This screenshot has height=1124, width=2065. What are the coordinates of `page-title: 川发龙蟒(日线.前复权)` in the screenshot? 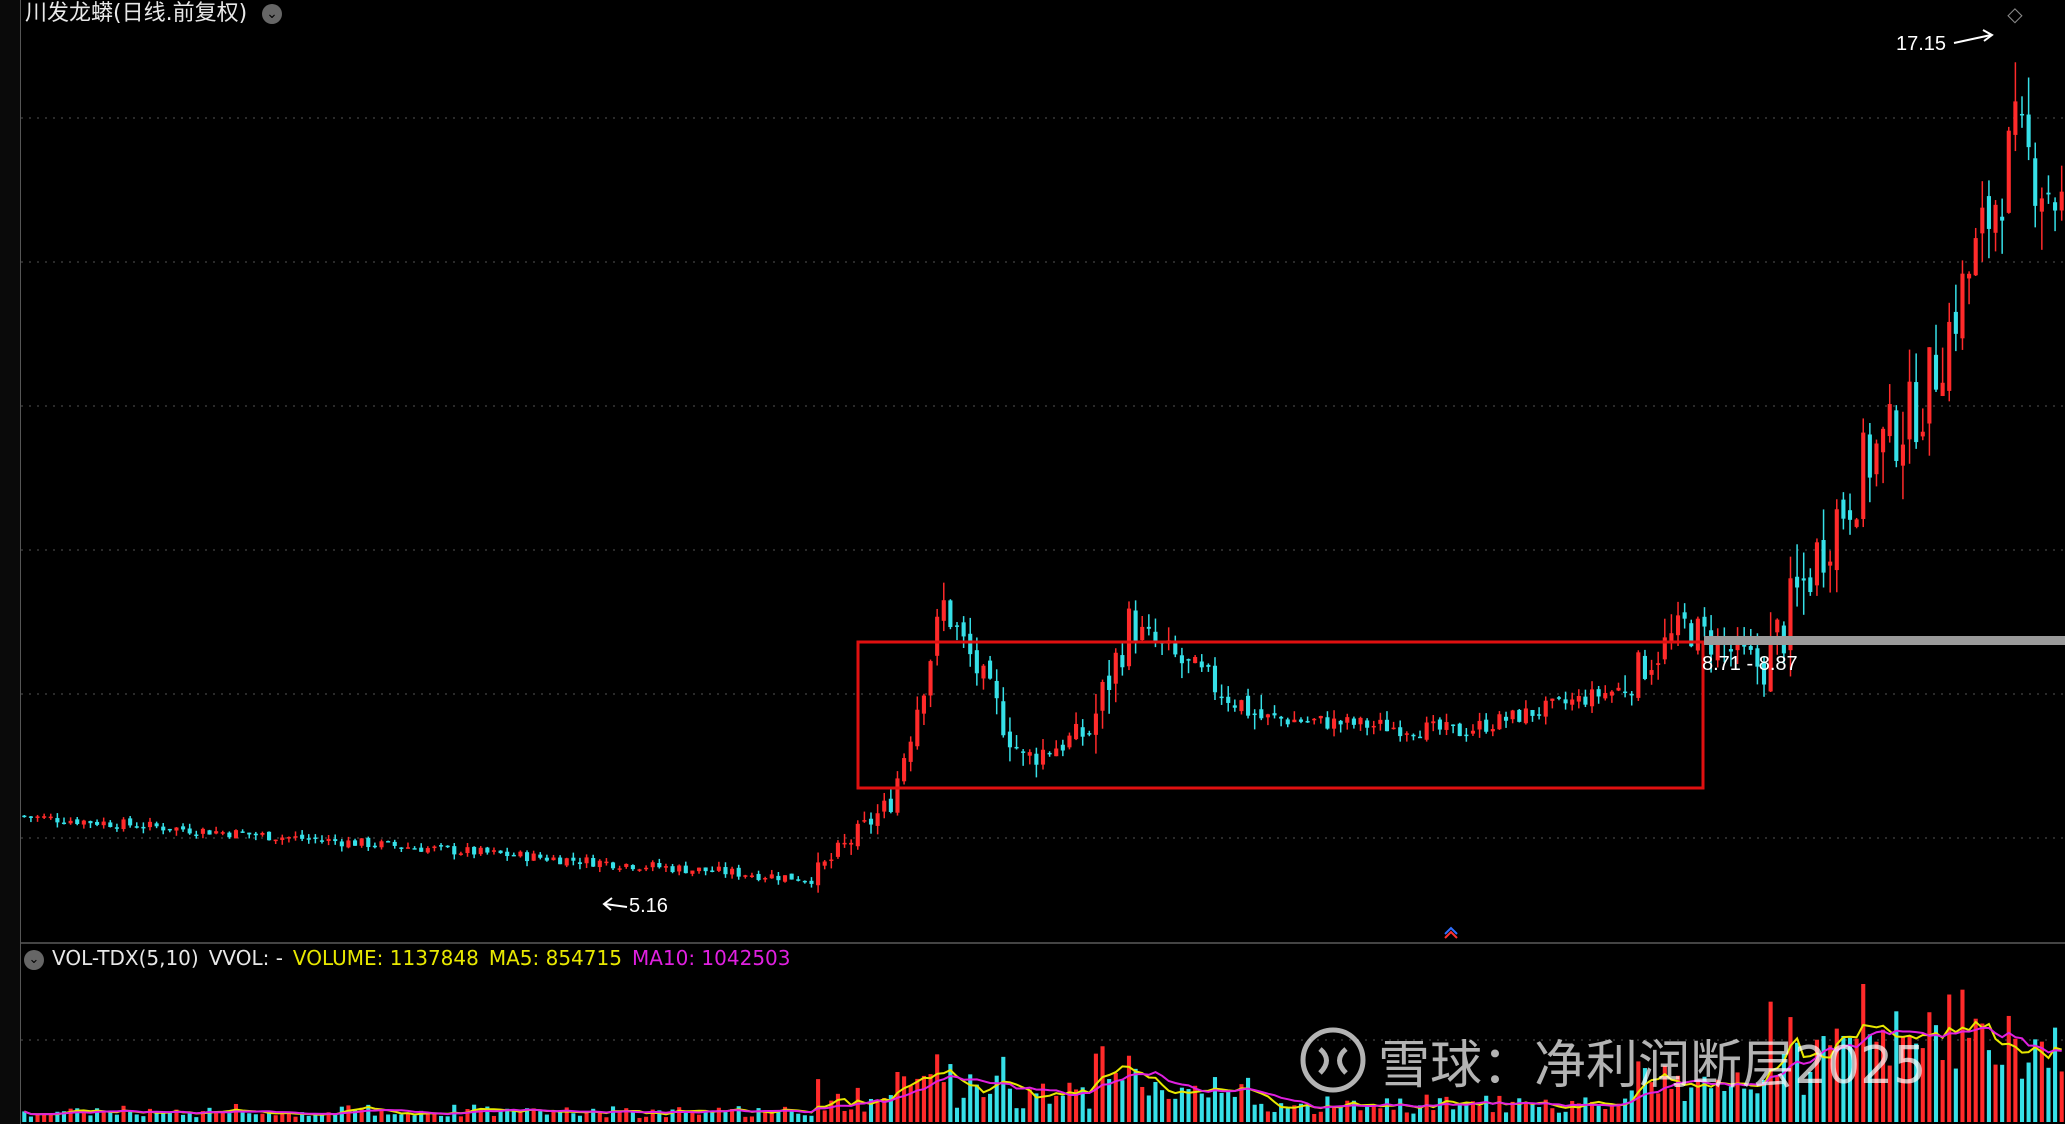 It's located at (136, 14).